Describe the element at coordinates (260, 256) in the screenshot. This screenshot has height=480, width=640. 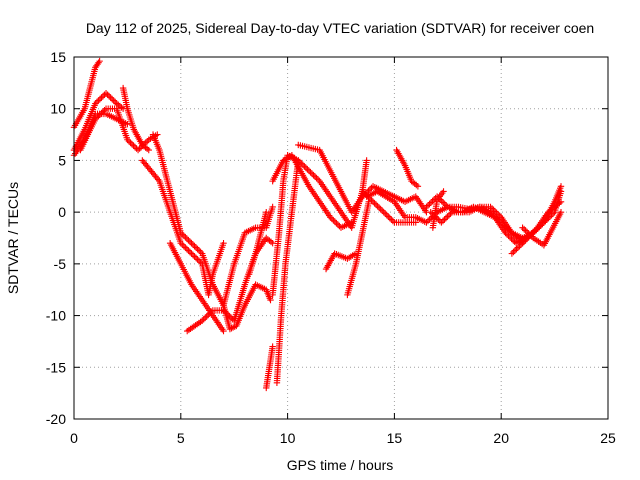
I see `series-track-k` at that location.